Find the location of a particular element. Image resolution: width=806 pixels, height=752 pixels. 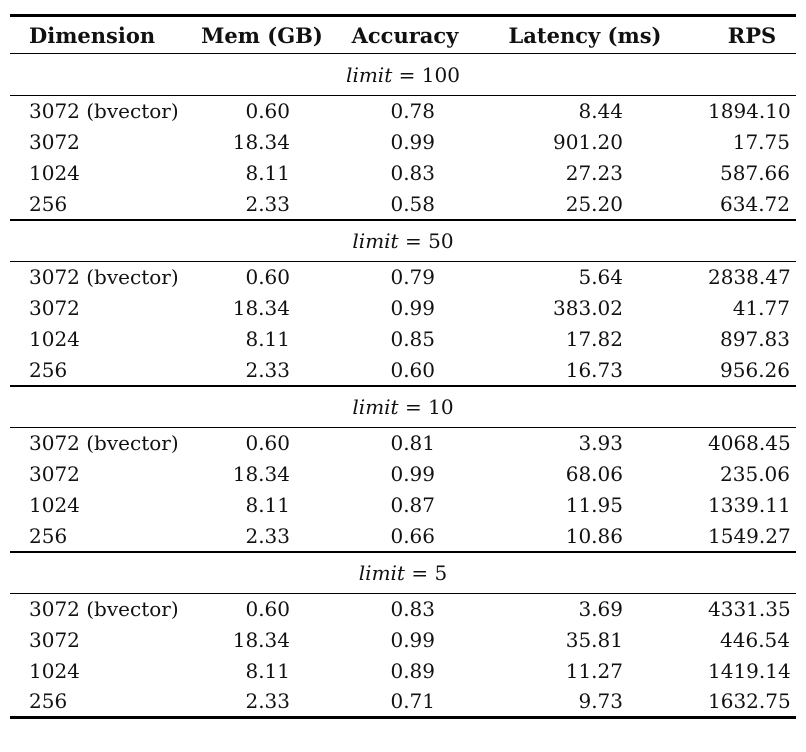

cell-rps: 956.26 is located at coordinates (755, 369).